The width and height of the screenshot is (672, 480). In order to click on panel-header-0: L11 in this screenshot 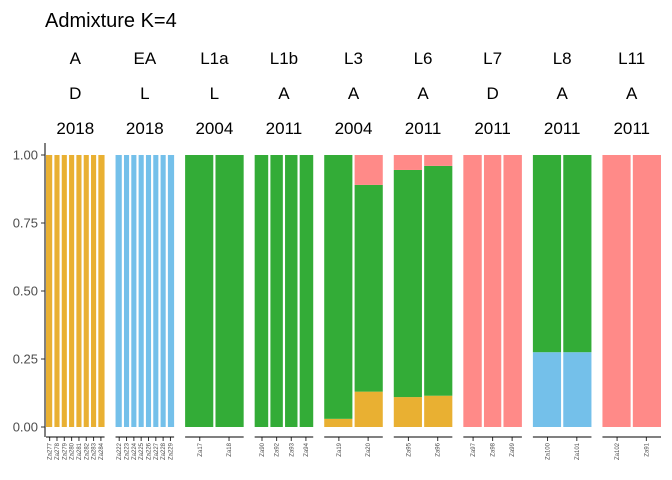, I will do `click(631, 58)`.